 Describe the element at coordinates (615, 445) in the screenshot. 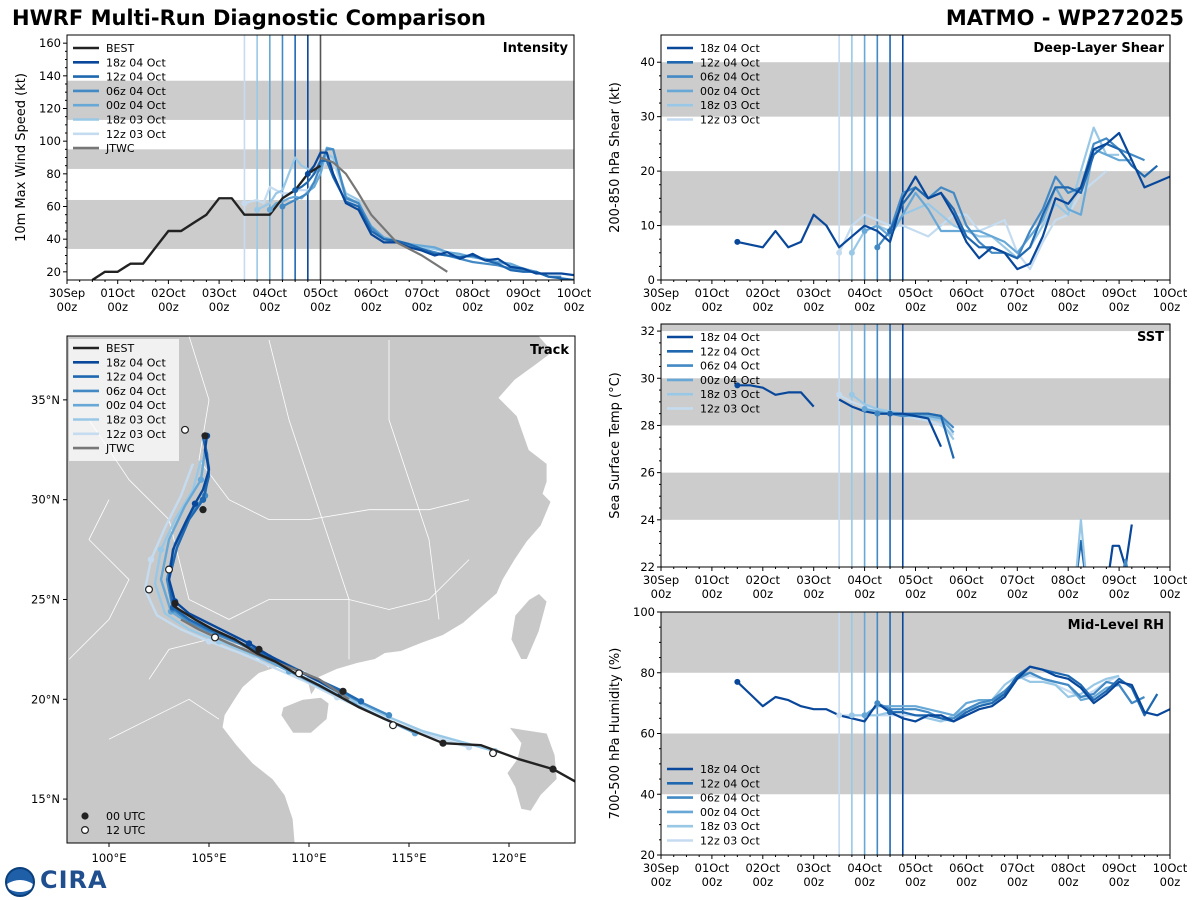

I see `y-axis-label: Sea Surface Temp (°C)` at that location.